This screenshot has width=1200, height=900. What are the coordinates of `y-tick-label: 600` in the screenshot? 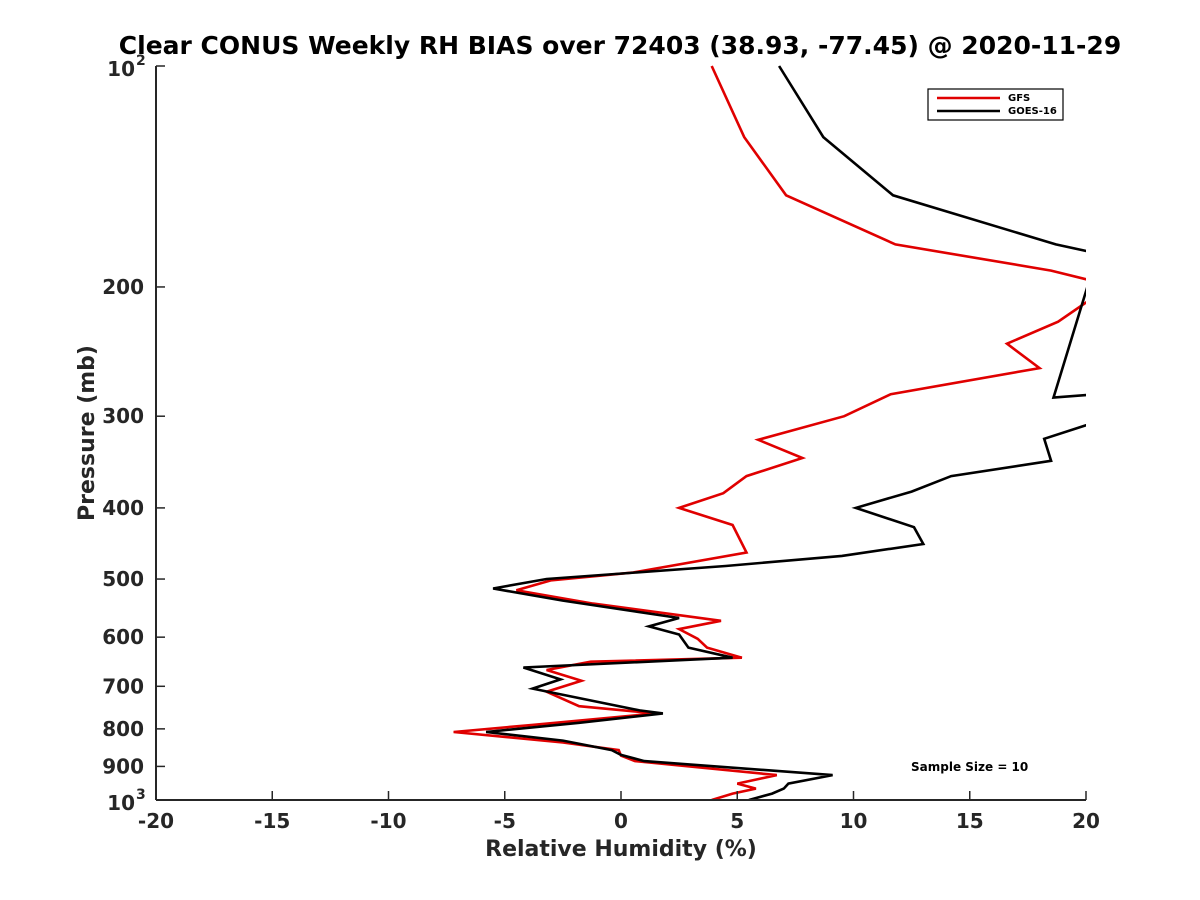 It's located at (123, 637).